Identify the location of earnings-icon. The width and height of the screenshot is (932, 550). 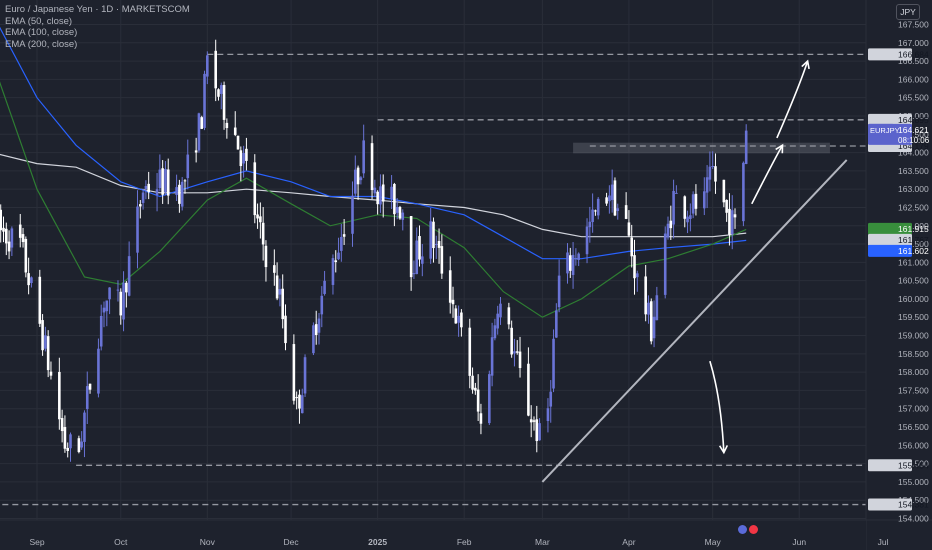
(742, 530).